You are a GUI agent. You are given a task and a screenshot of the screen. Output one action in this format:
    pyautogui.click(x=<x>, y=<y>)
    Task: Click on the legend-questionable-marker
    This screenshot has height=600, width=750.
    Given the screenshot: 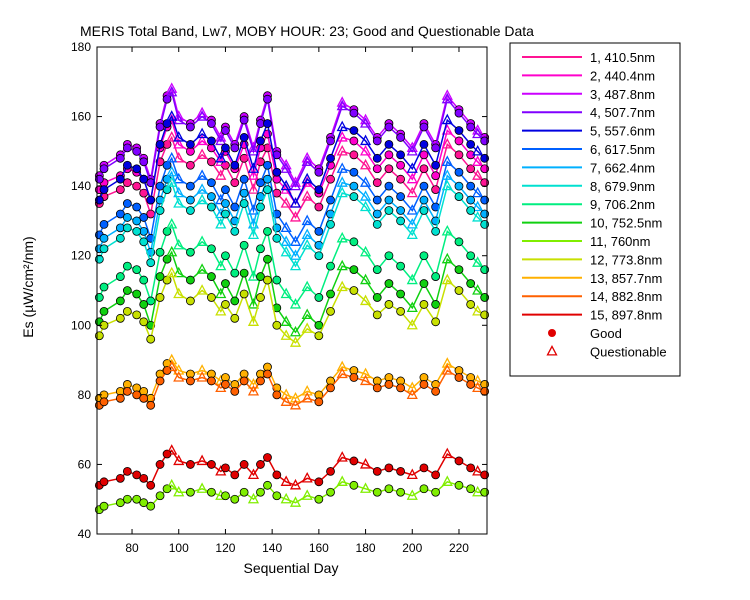 What is the action you would take?
    pyautogui.click(x=552, y=350)
    